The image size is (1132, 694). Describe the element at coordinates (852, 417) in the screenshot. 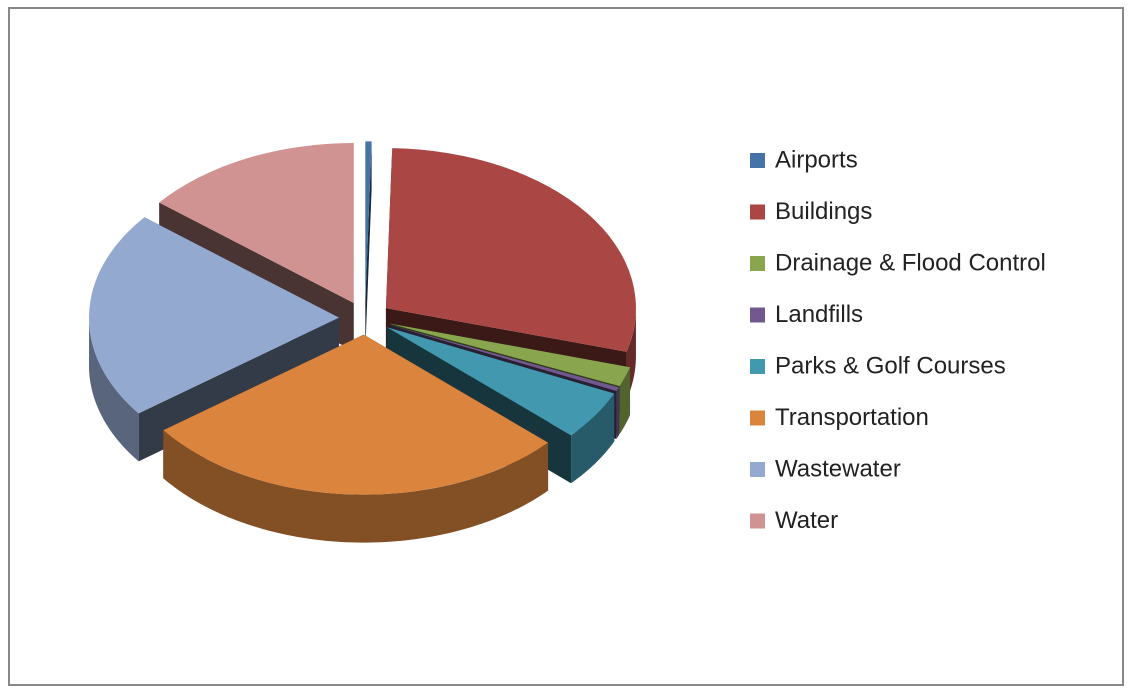

I see `legend-label: Transportation` at that location.